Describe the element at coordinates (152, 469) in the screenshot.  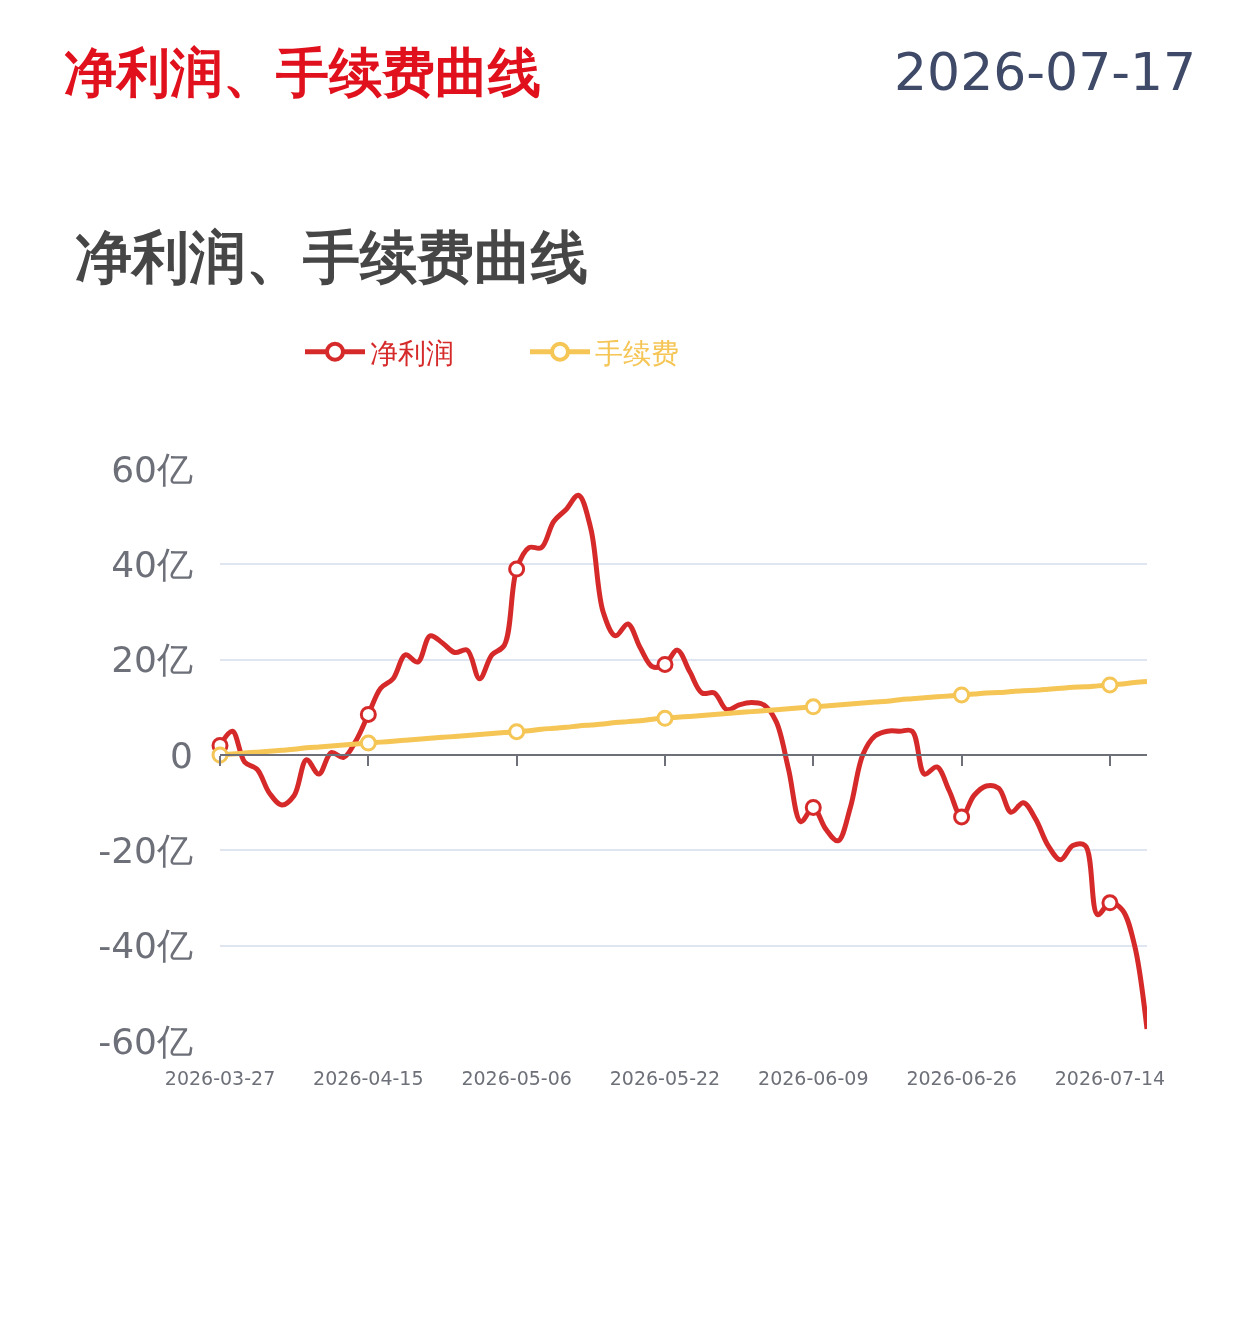
I see `y-tick-label: 60亿` at that location.